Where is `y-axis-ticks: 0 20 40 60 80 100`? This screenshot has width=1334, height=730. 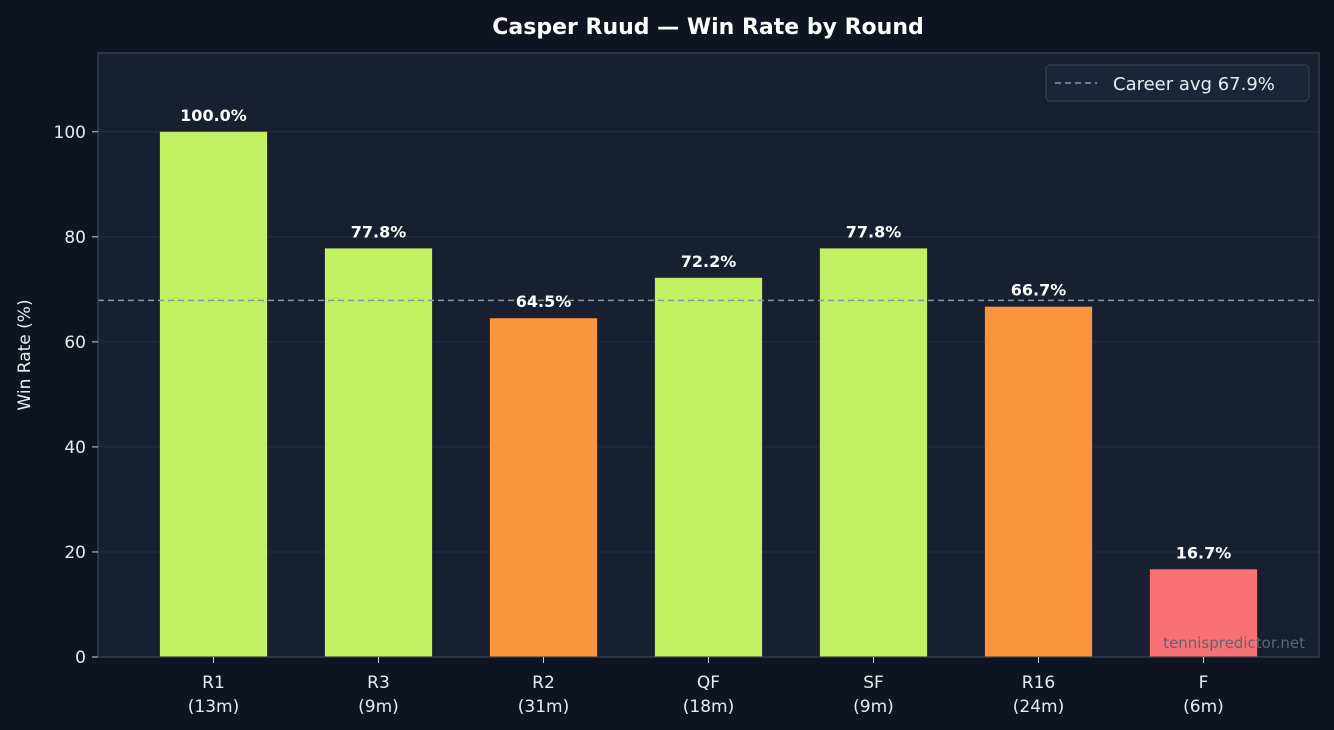 y-axis-ticks: 0 20 40 60 80 100 is located at coordinates (76, 395).